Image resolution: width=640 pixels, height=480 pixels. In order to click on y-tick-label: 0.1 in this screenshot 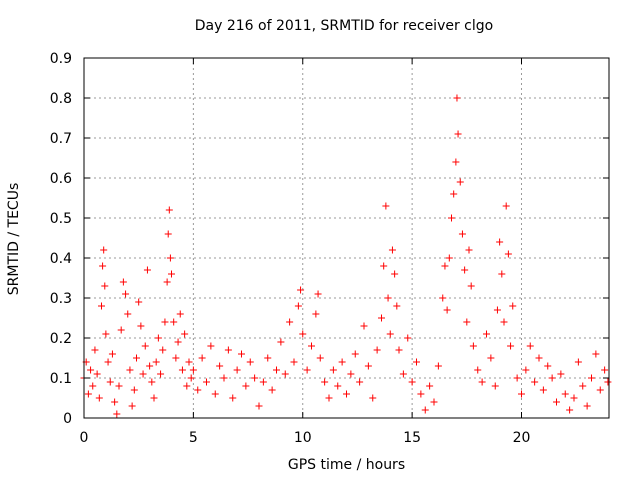, I will do `click(61, 379)`.